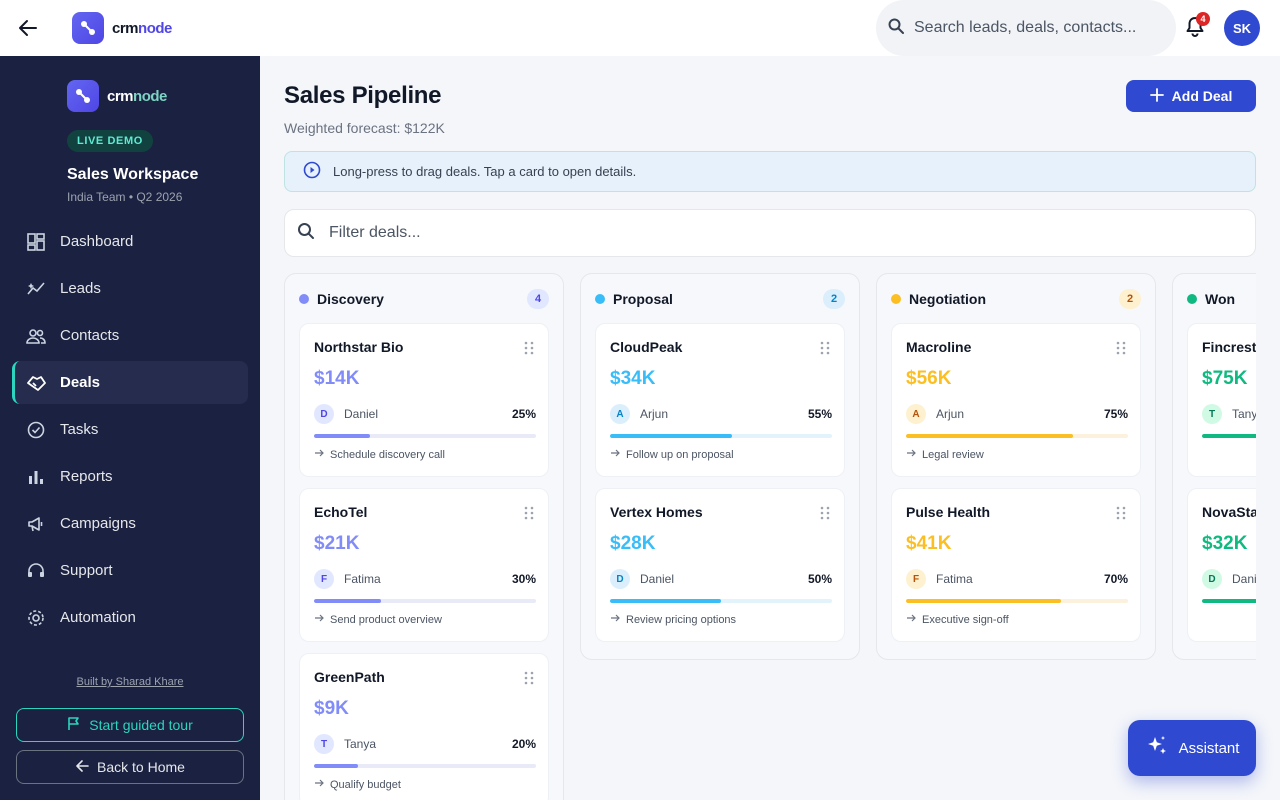 This screenshot has width=1280, height=800. Describe the element at coordinates (1242, 28) in the screenshot. I see `user-avatar: SK` at that location.